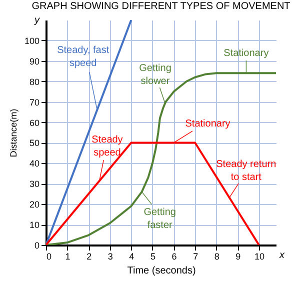  I want to click on annotation: Steady, fast speed, so click(83, 57).